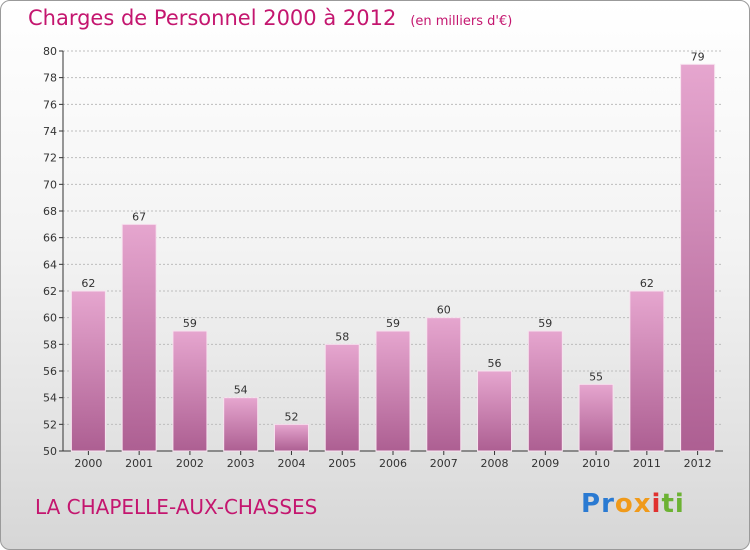 This screenshot has height=550, width=750. What do you see at coordinates (461, 21) in the screenshot?
I see `chart-subtitle: (en milliers d'€)` at bounding box center [461, 21].